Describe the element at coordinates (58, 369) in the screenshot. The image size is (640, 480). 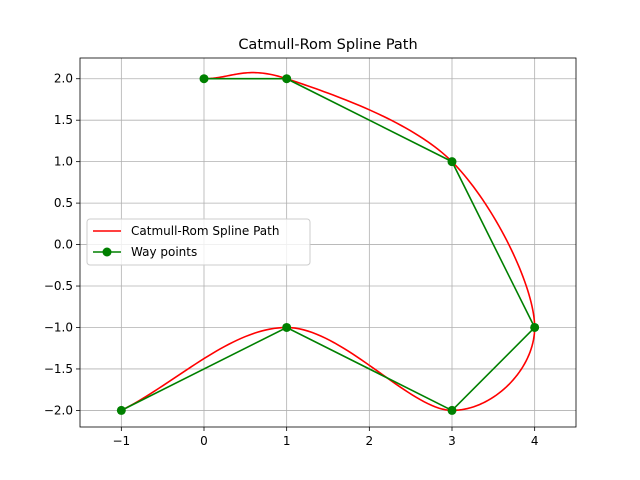
I see `y-tick-label: −1.5` at that location.